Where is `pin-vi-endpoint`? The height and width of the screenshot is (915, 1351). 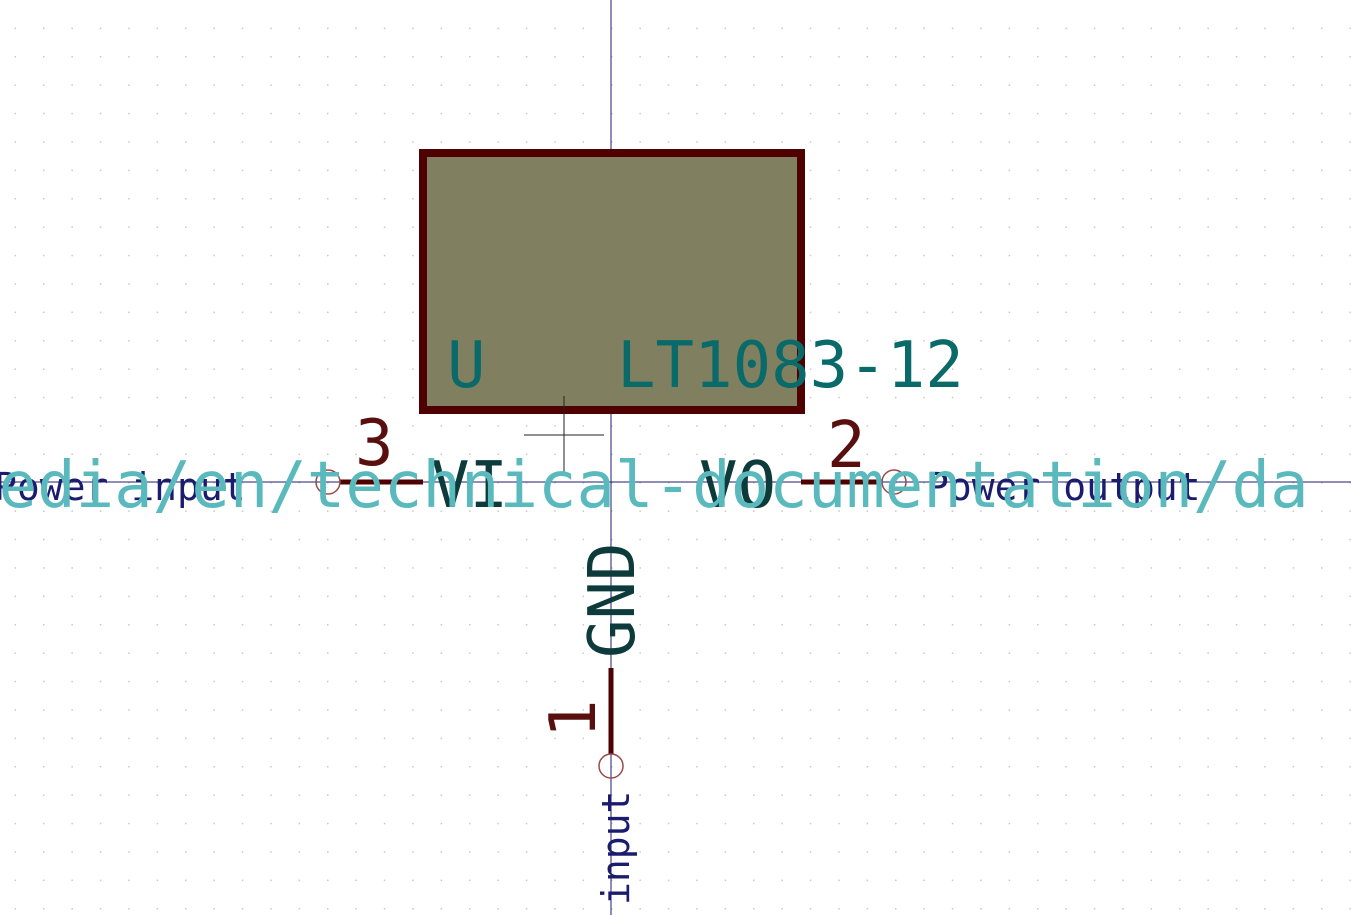 pin-vi-endpoint is located at coordinates (328, 482).